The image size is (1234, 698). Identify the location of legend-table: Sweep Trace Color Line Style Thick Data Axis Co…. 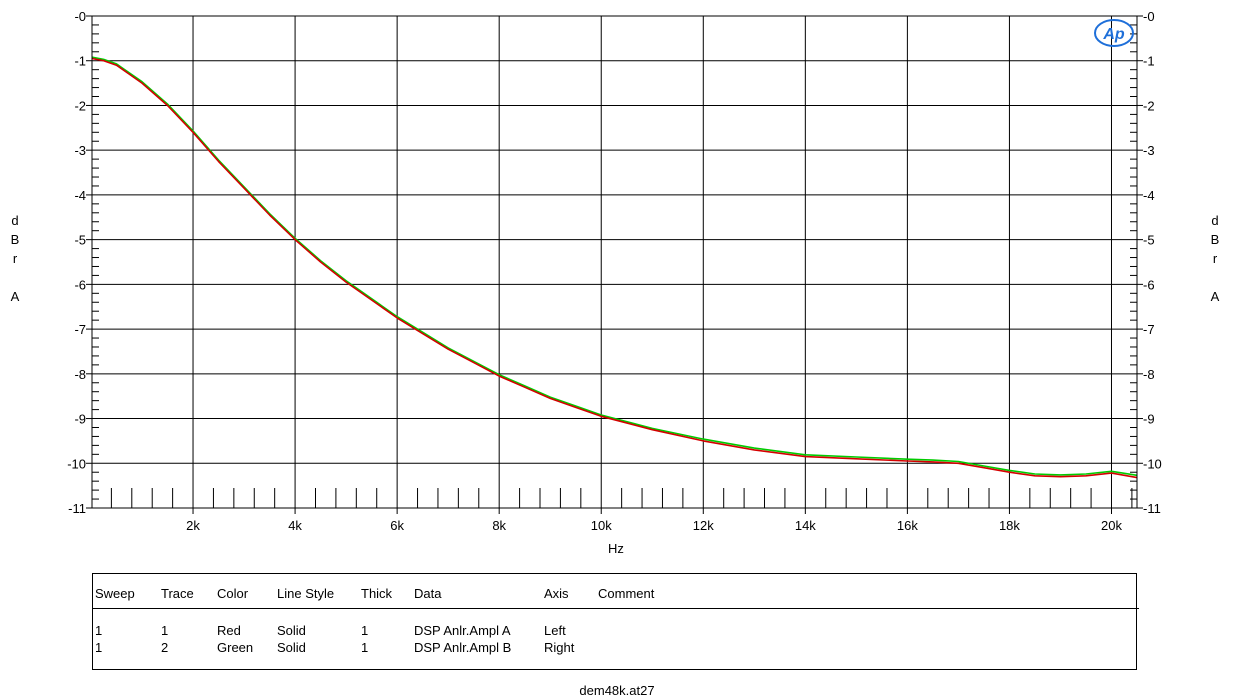
(615, 621).